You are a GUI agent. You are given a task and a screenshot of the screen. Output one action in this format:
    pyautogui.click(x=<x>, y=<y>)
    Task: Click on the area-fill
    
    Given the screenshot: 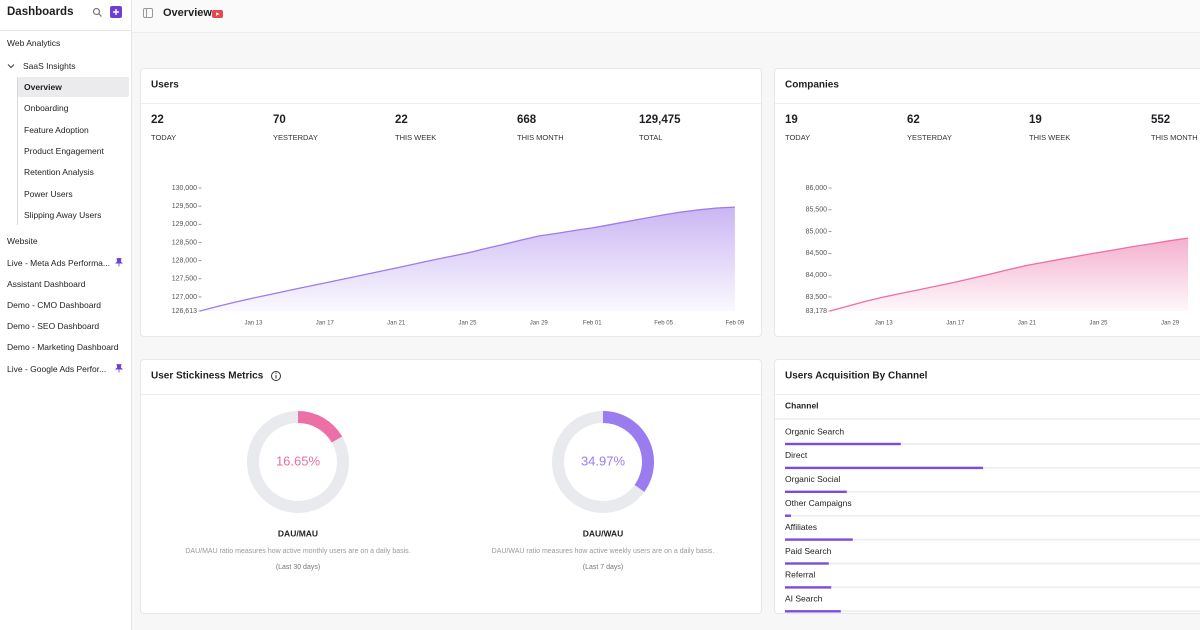 What is the action you would take?
    pyautogui.click(x=1009, y=274)
    